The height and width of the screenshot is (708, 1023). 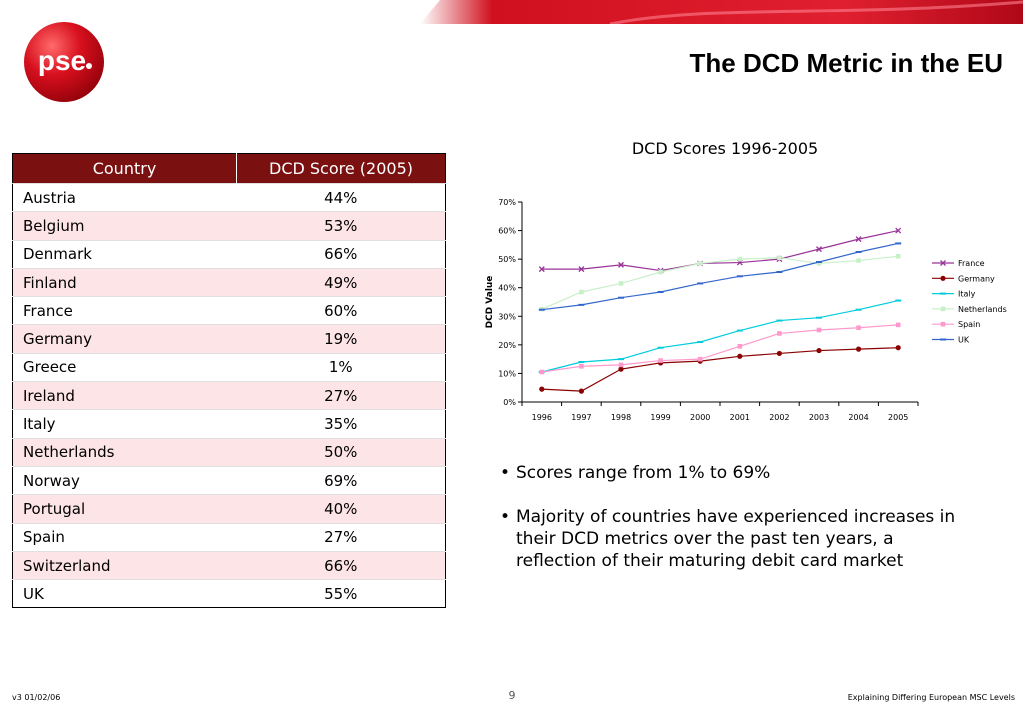 What do you see at coordinates (846, 63) in the screenshot?
I see `slide-title: The DCD Metric in the EU` at bounding box center [846, 63].